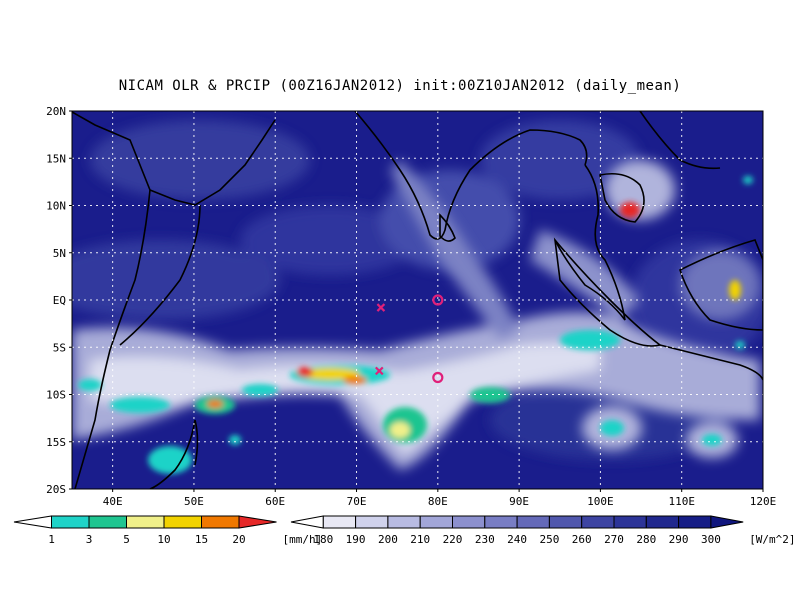 This screenshot has height=600, width=800. What do you see at coordinates (438, 501) in the screenshot?
I see `lon-tick-label: 80E` at bounding box center [438, 501].